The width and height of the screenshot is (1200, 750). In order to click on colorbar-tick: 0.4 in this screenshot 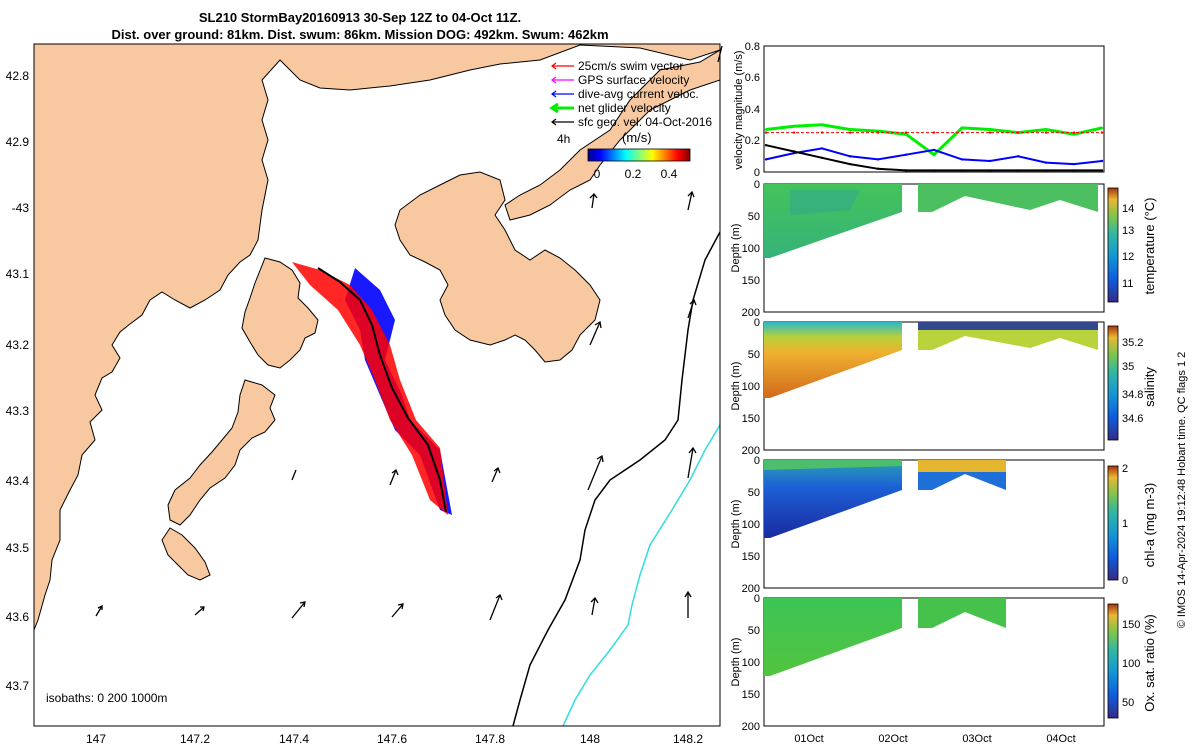, I will do `click(669, 174)`.